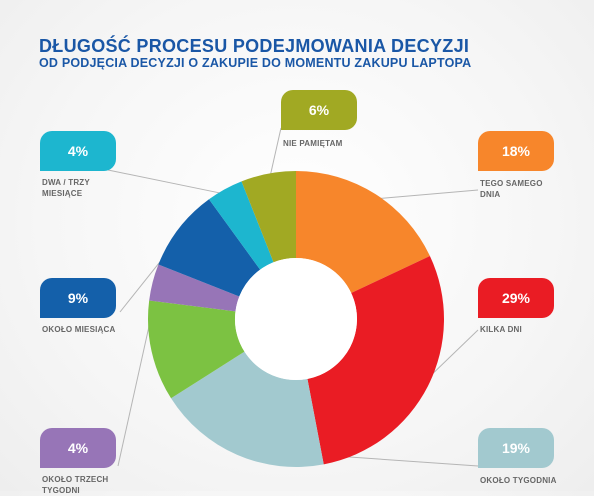 The width and height of the screenshot is (594, 496). I want to click on leader-line-dwa-trzy-miesiace, so click(167, 182).